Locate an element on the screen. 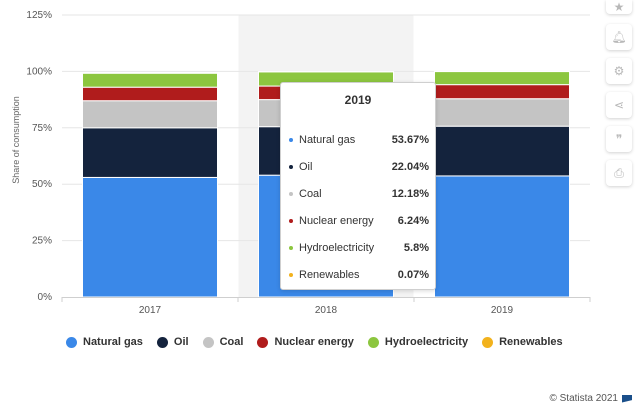  bar-segment-coal-2019 is located at coordinates (502, 112).